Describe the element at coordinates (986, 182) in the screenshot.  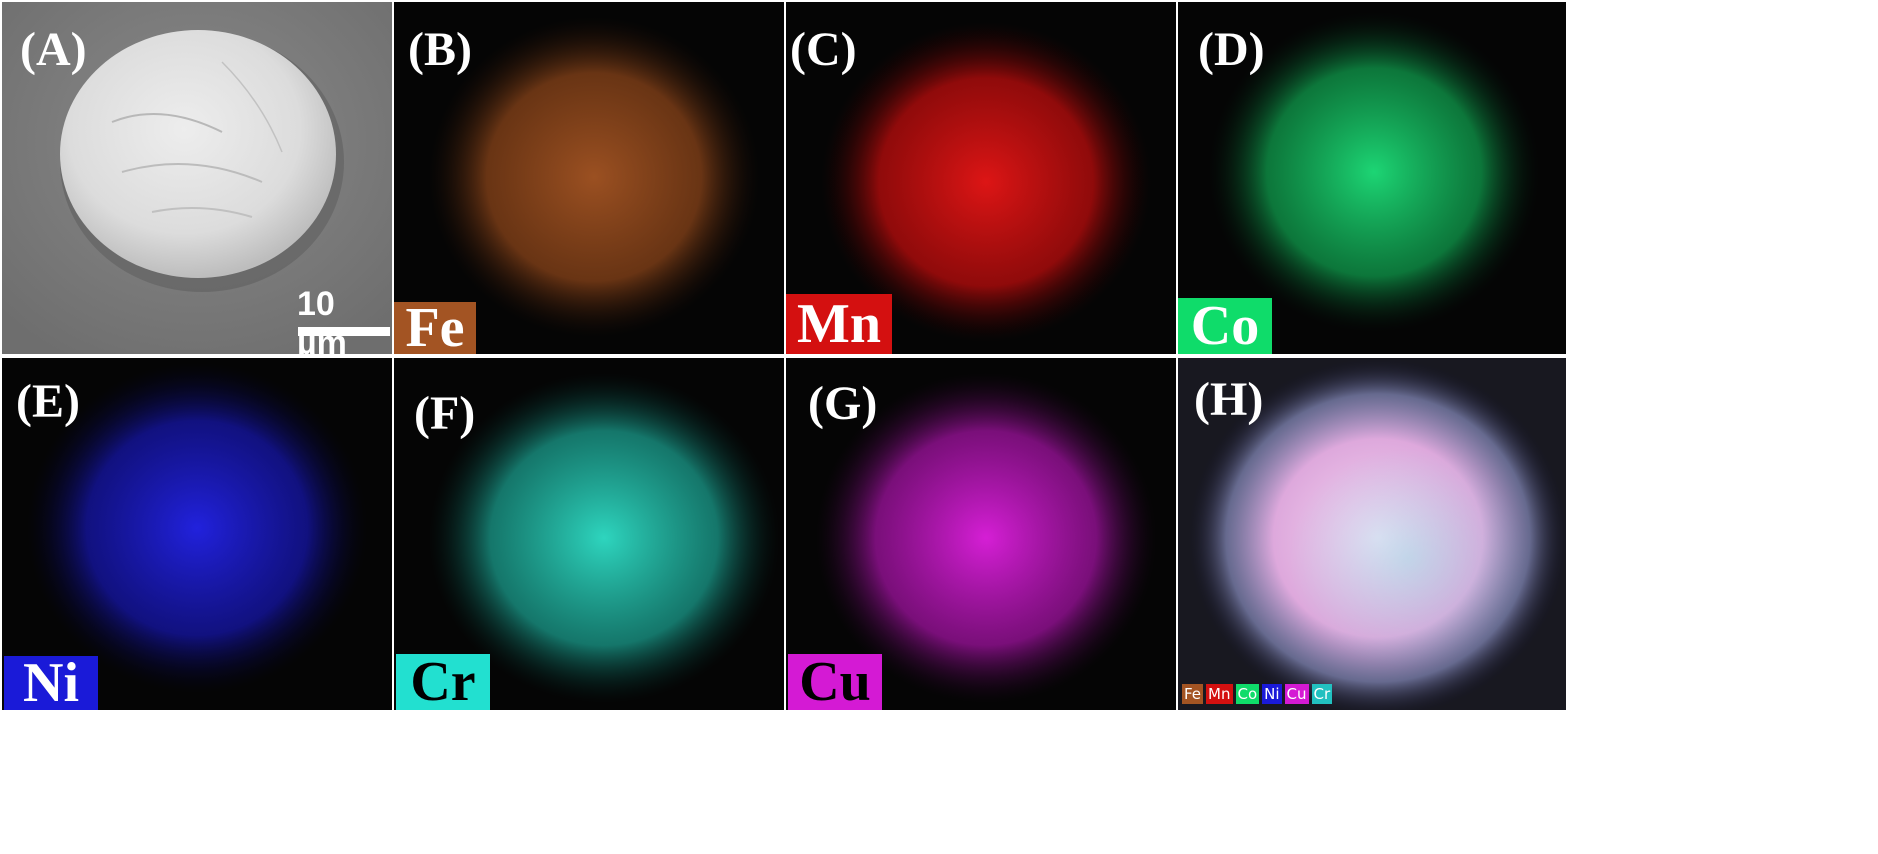
I see `mn-distribution-map` at that location.